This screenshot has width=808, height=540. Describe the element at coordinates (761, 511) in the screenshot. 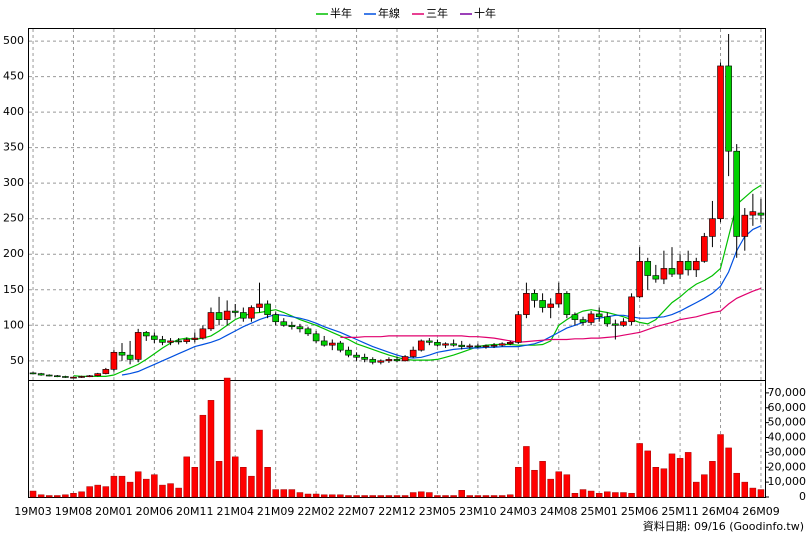

I see `x-tick-label: 26M09` at that location.